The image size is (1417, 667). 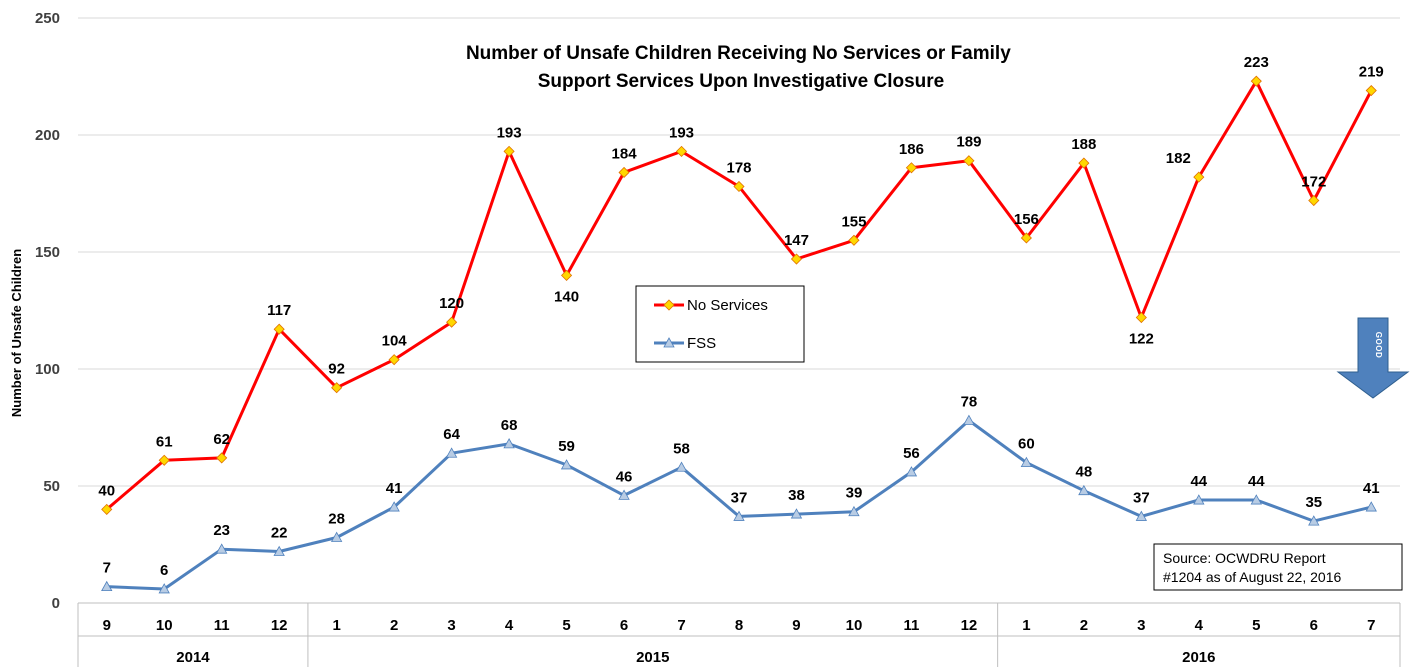 I want to click on fss-data-label: 60, so click(x=1026, y=444).